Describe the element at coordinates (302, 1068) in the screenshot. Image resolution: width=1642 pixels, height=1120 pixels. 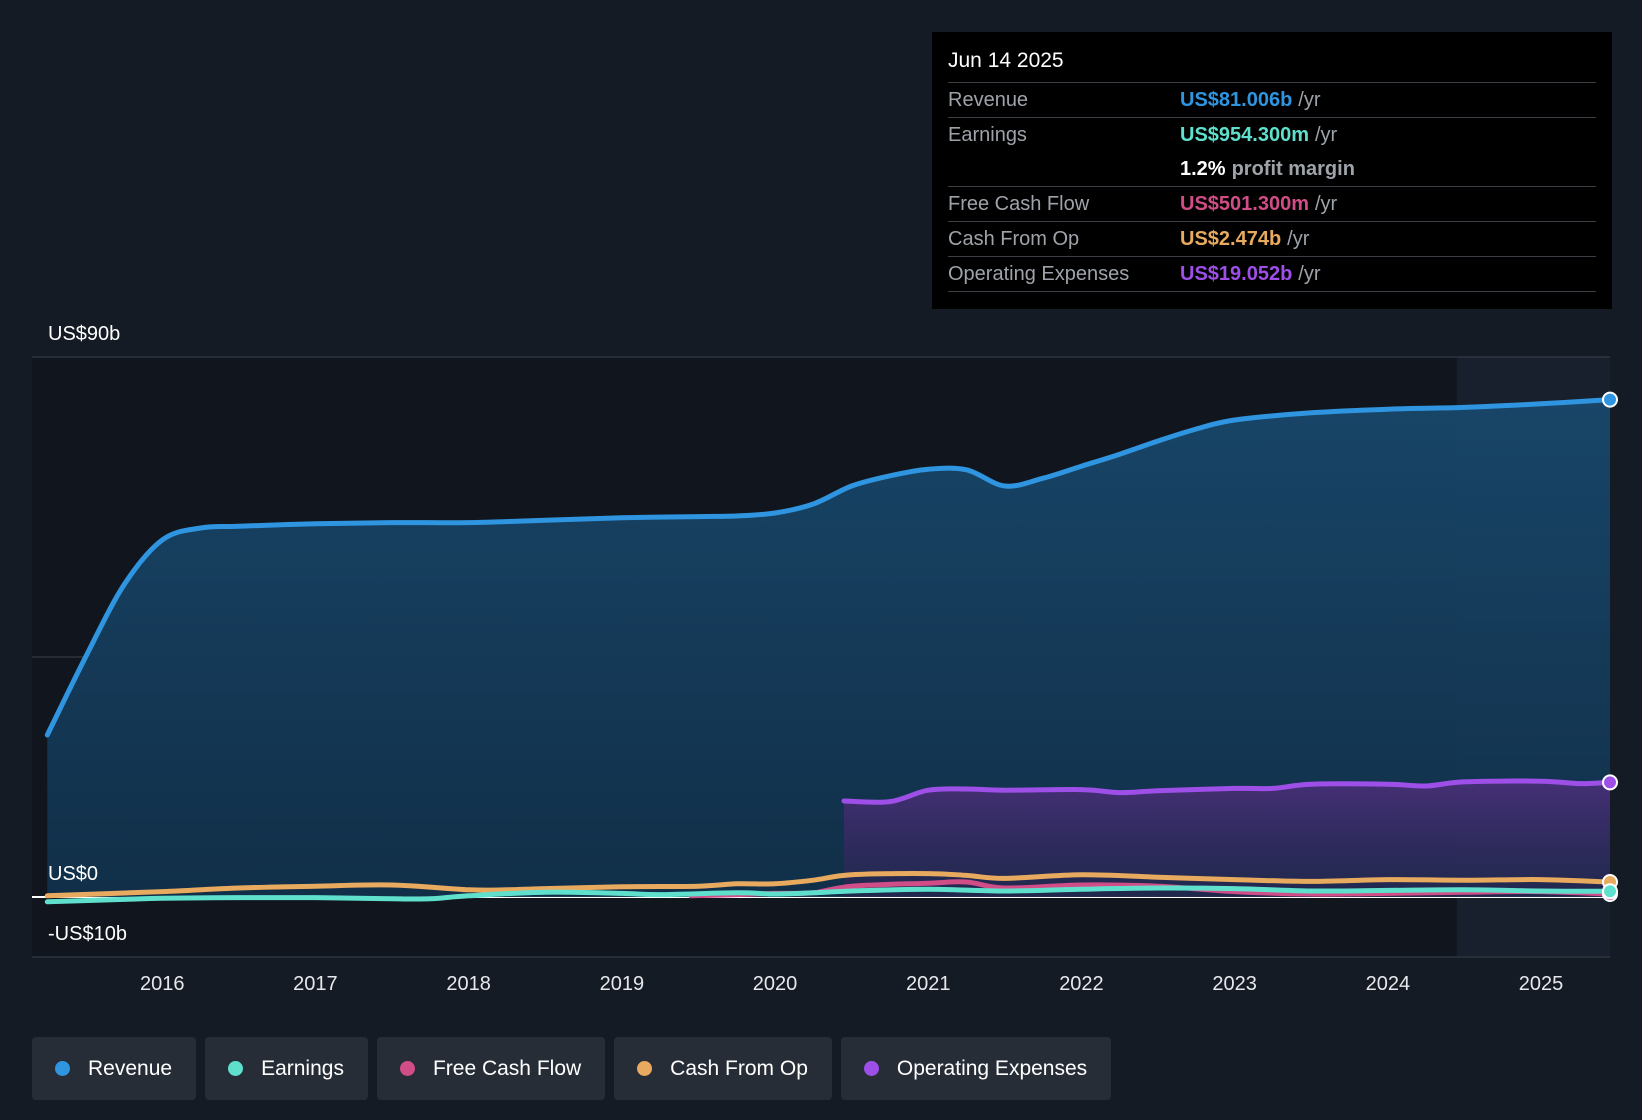
I see `legend-label: Earnings` at that location.